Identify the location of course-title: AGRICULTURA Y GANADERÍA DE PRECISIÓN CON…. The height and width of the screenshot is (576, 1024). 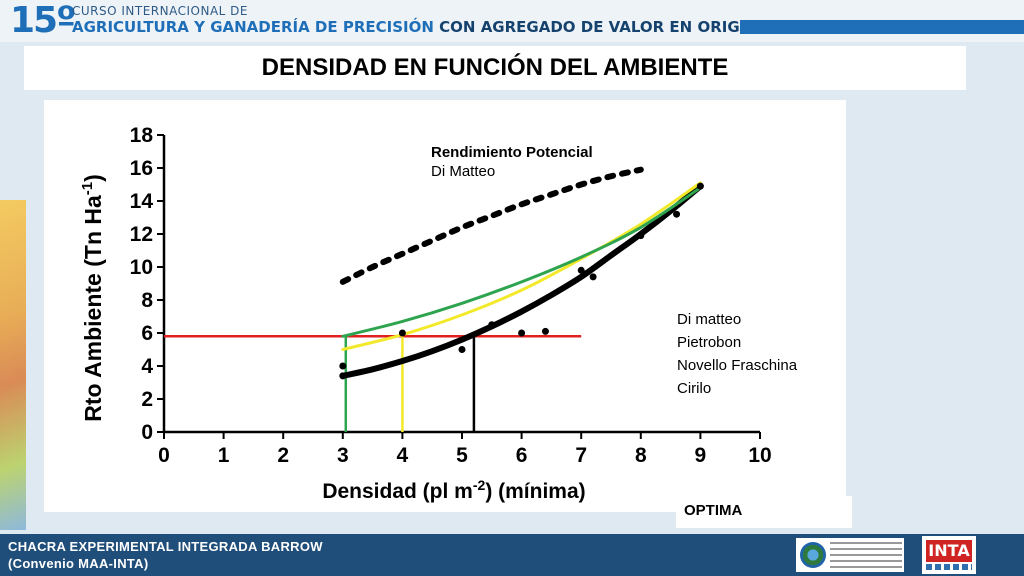
(417, 27).